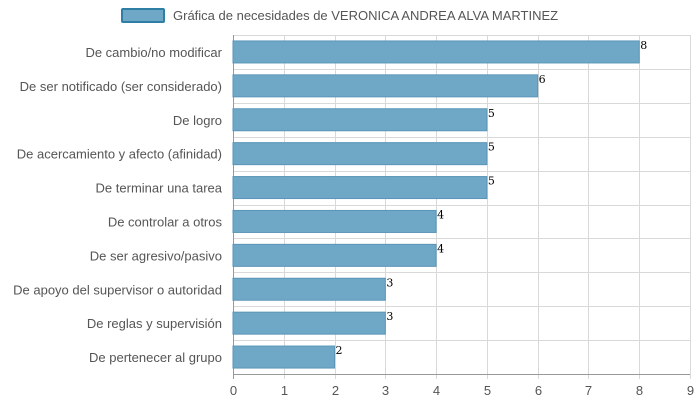 Image resolution: width=697 pixels, height=405 pixels. I want to click on category-label: De terminar una tarea, so click(159, 188).